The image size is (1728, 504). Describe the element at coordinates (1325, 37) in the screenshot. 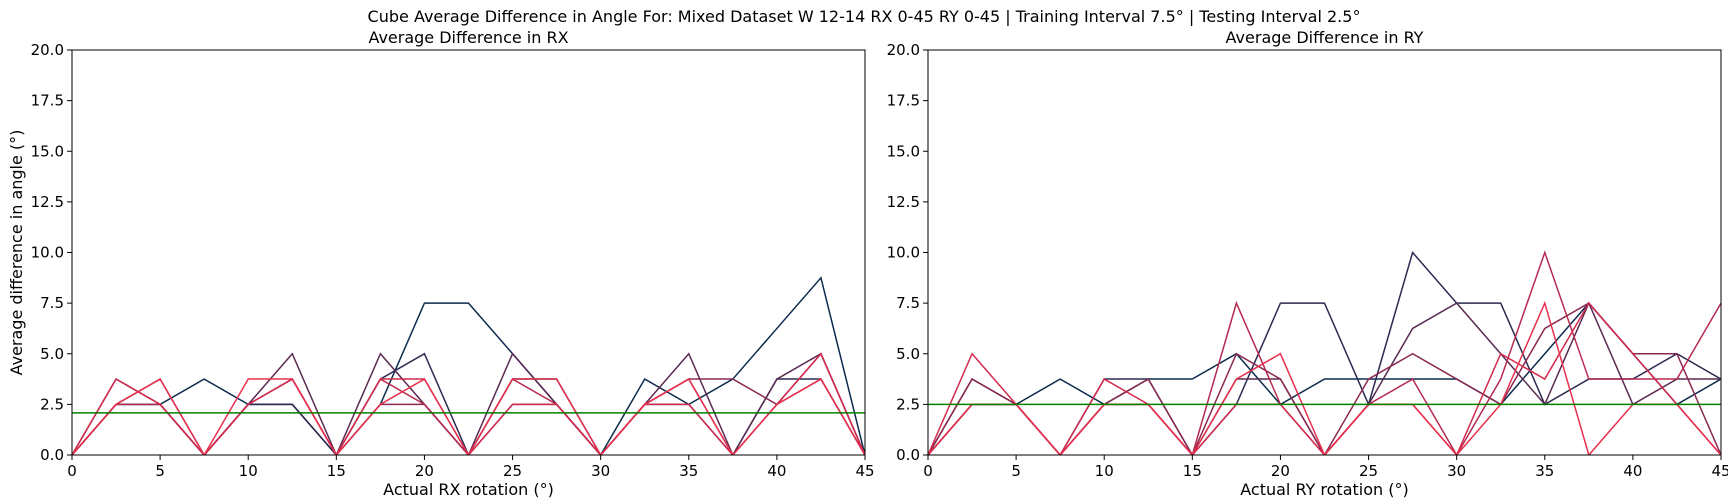

I see `chart-title: Average Difference in RY` at that location.